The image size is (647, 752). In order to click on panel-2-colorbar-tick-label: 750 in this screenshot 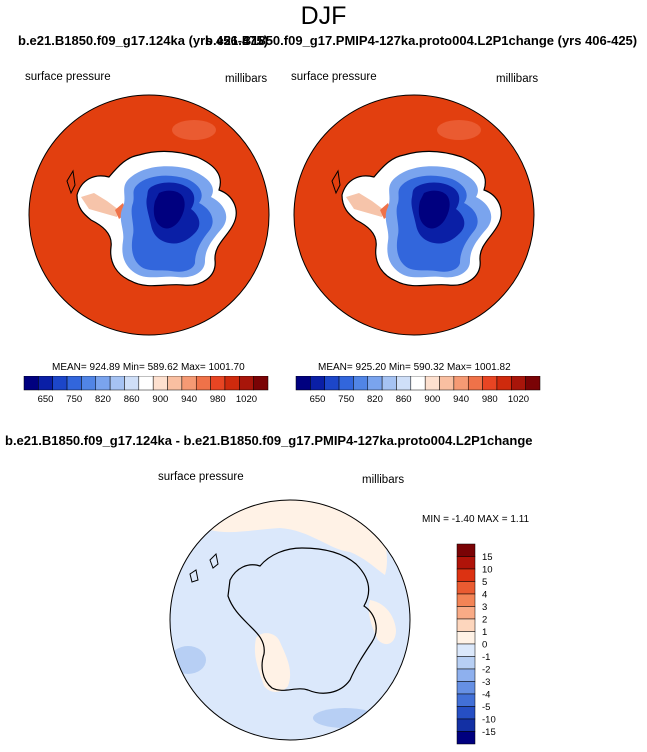, I will do `click(346, 399)`.